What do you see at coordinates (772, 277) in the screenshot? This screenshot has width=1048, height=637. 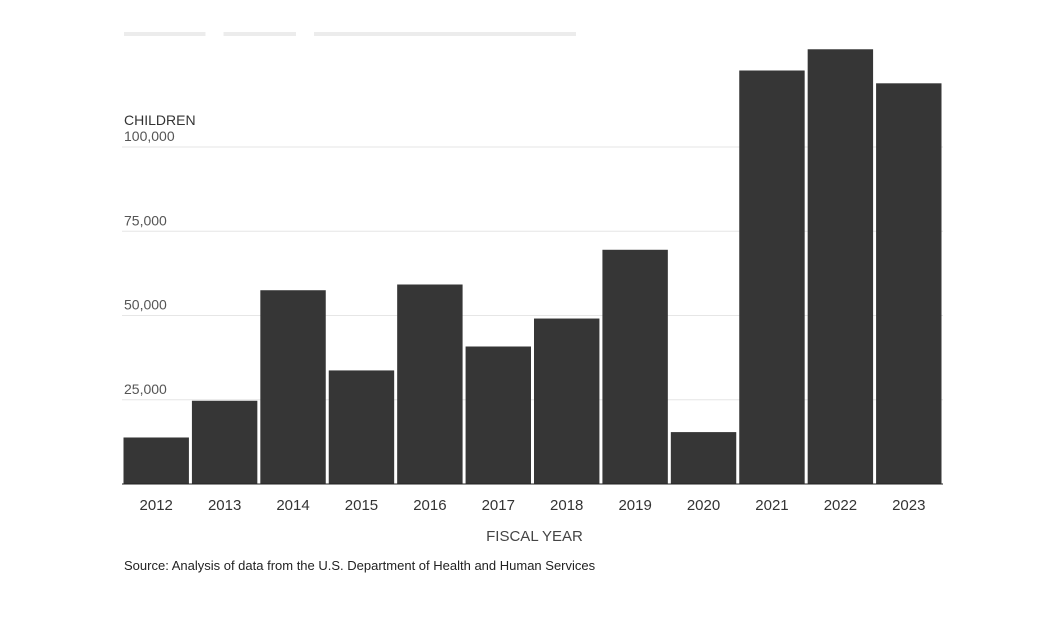 I see `bar-2021` at bounding box center [772, 277].